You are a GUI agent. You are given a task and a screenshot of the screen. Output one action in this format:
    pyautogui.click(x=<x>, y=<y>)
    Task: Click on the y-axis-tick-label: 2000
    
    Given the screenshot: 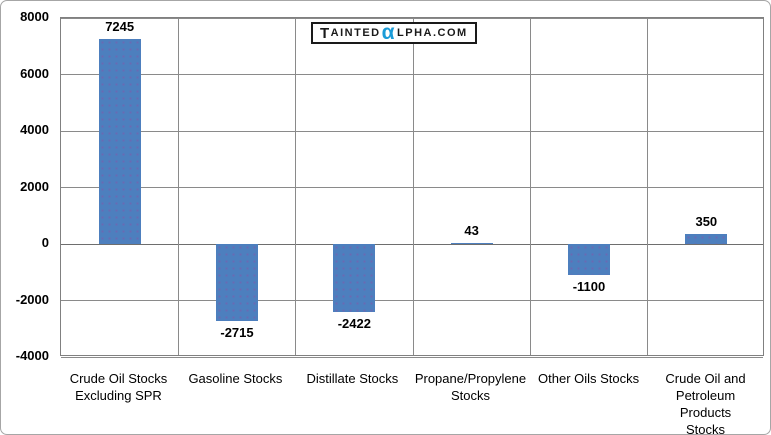 What is the action you would take?
    pyautogui.click(x=34, y=186)
    